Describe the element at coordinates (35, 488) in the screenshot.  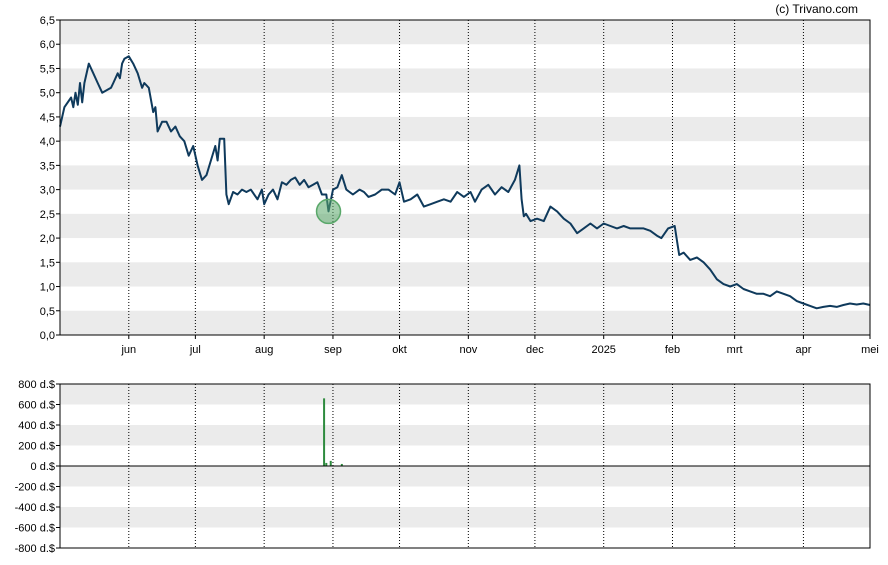
I see `volume-y-tick-label: -200 d.$` at that location.